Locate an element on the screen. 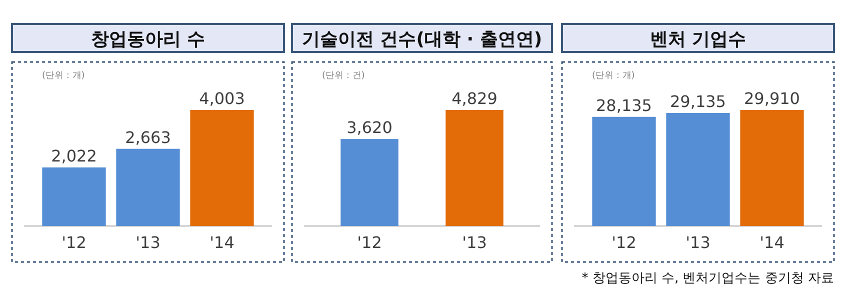  data-label: 3,620 is located at coordinates (369, 128).